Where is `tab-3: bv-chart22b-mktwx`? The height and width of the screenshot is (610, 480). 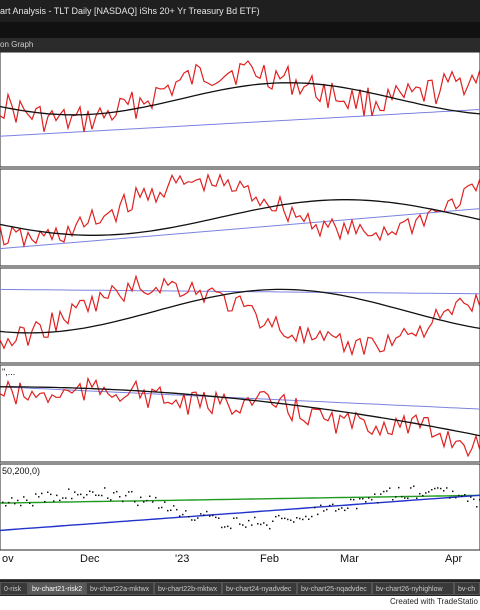 tab-3: bv-chart22b-mktwx is located at coordinates (188, 588).